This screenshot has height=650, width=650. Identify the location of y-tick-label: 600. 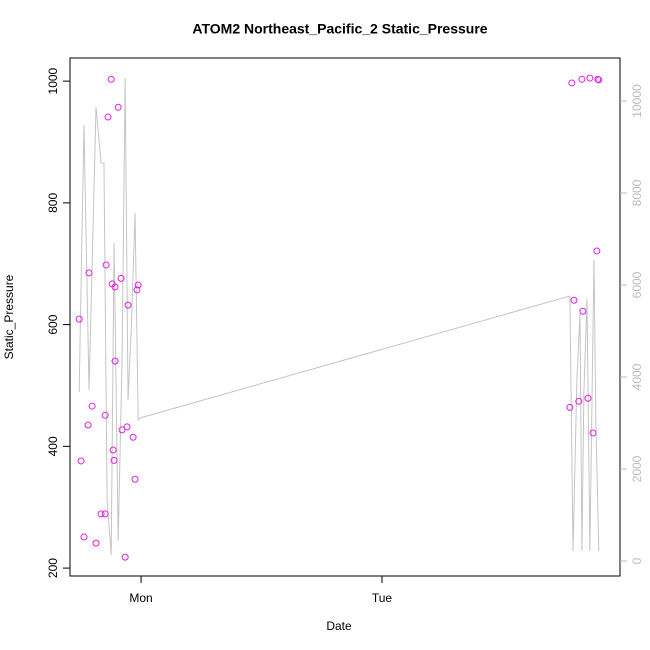
(53, 324).